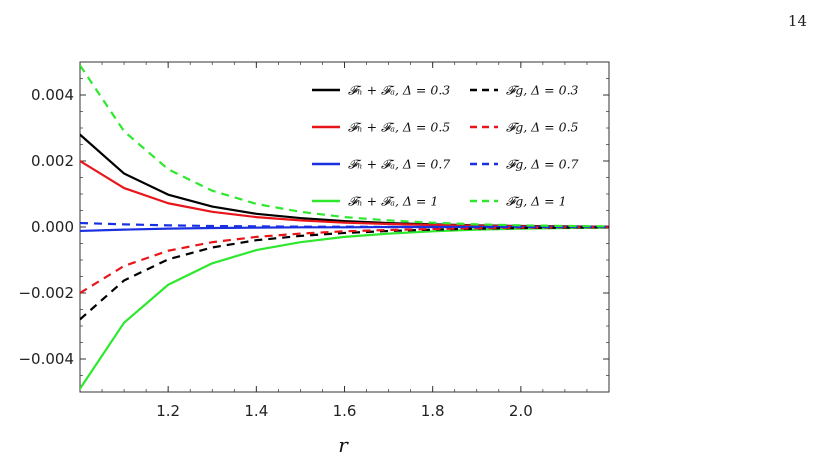  Describe the element at coordinates (433, 411) in the screenshot. I see `x-tick-label: 1.8` at that location.